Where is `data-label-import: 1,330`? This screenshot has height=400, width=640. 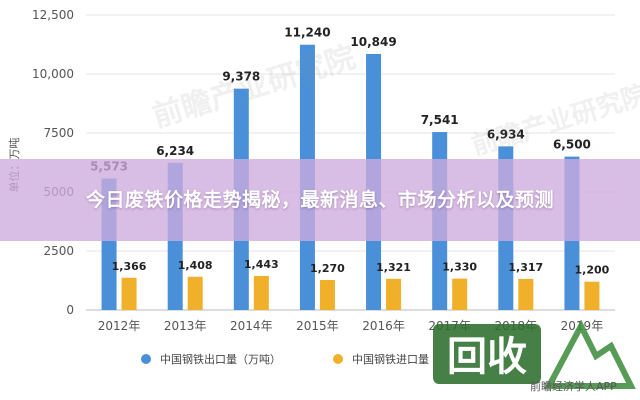 data-label-import: 1,330 is located at coordinates (459, 267).